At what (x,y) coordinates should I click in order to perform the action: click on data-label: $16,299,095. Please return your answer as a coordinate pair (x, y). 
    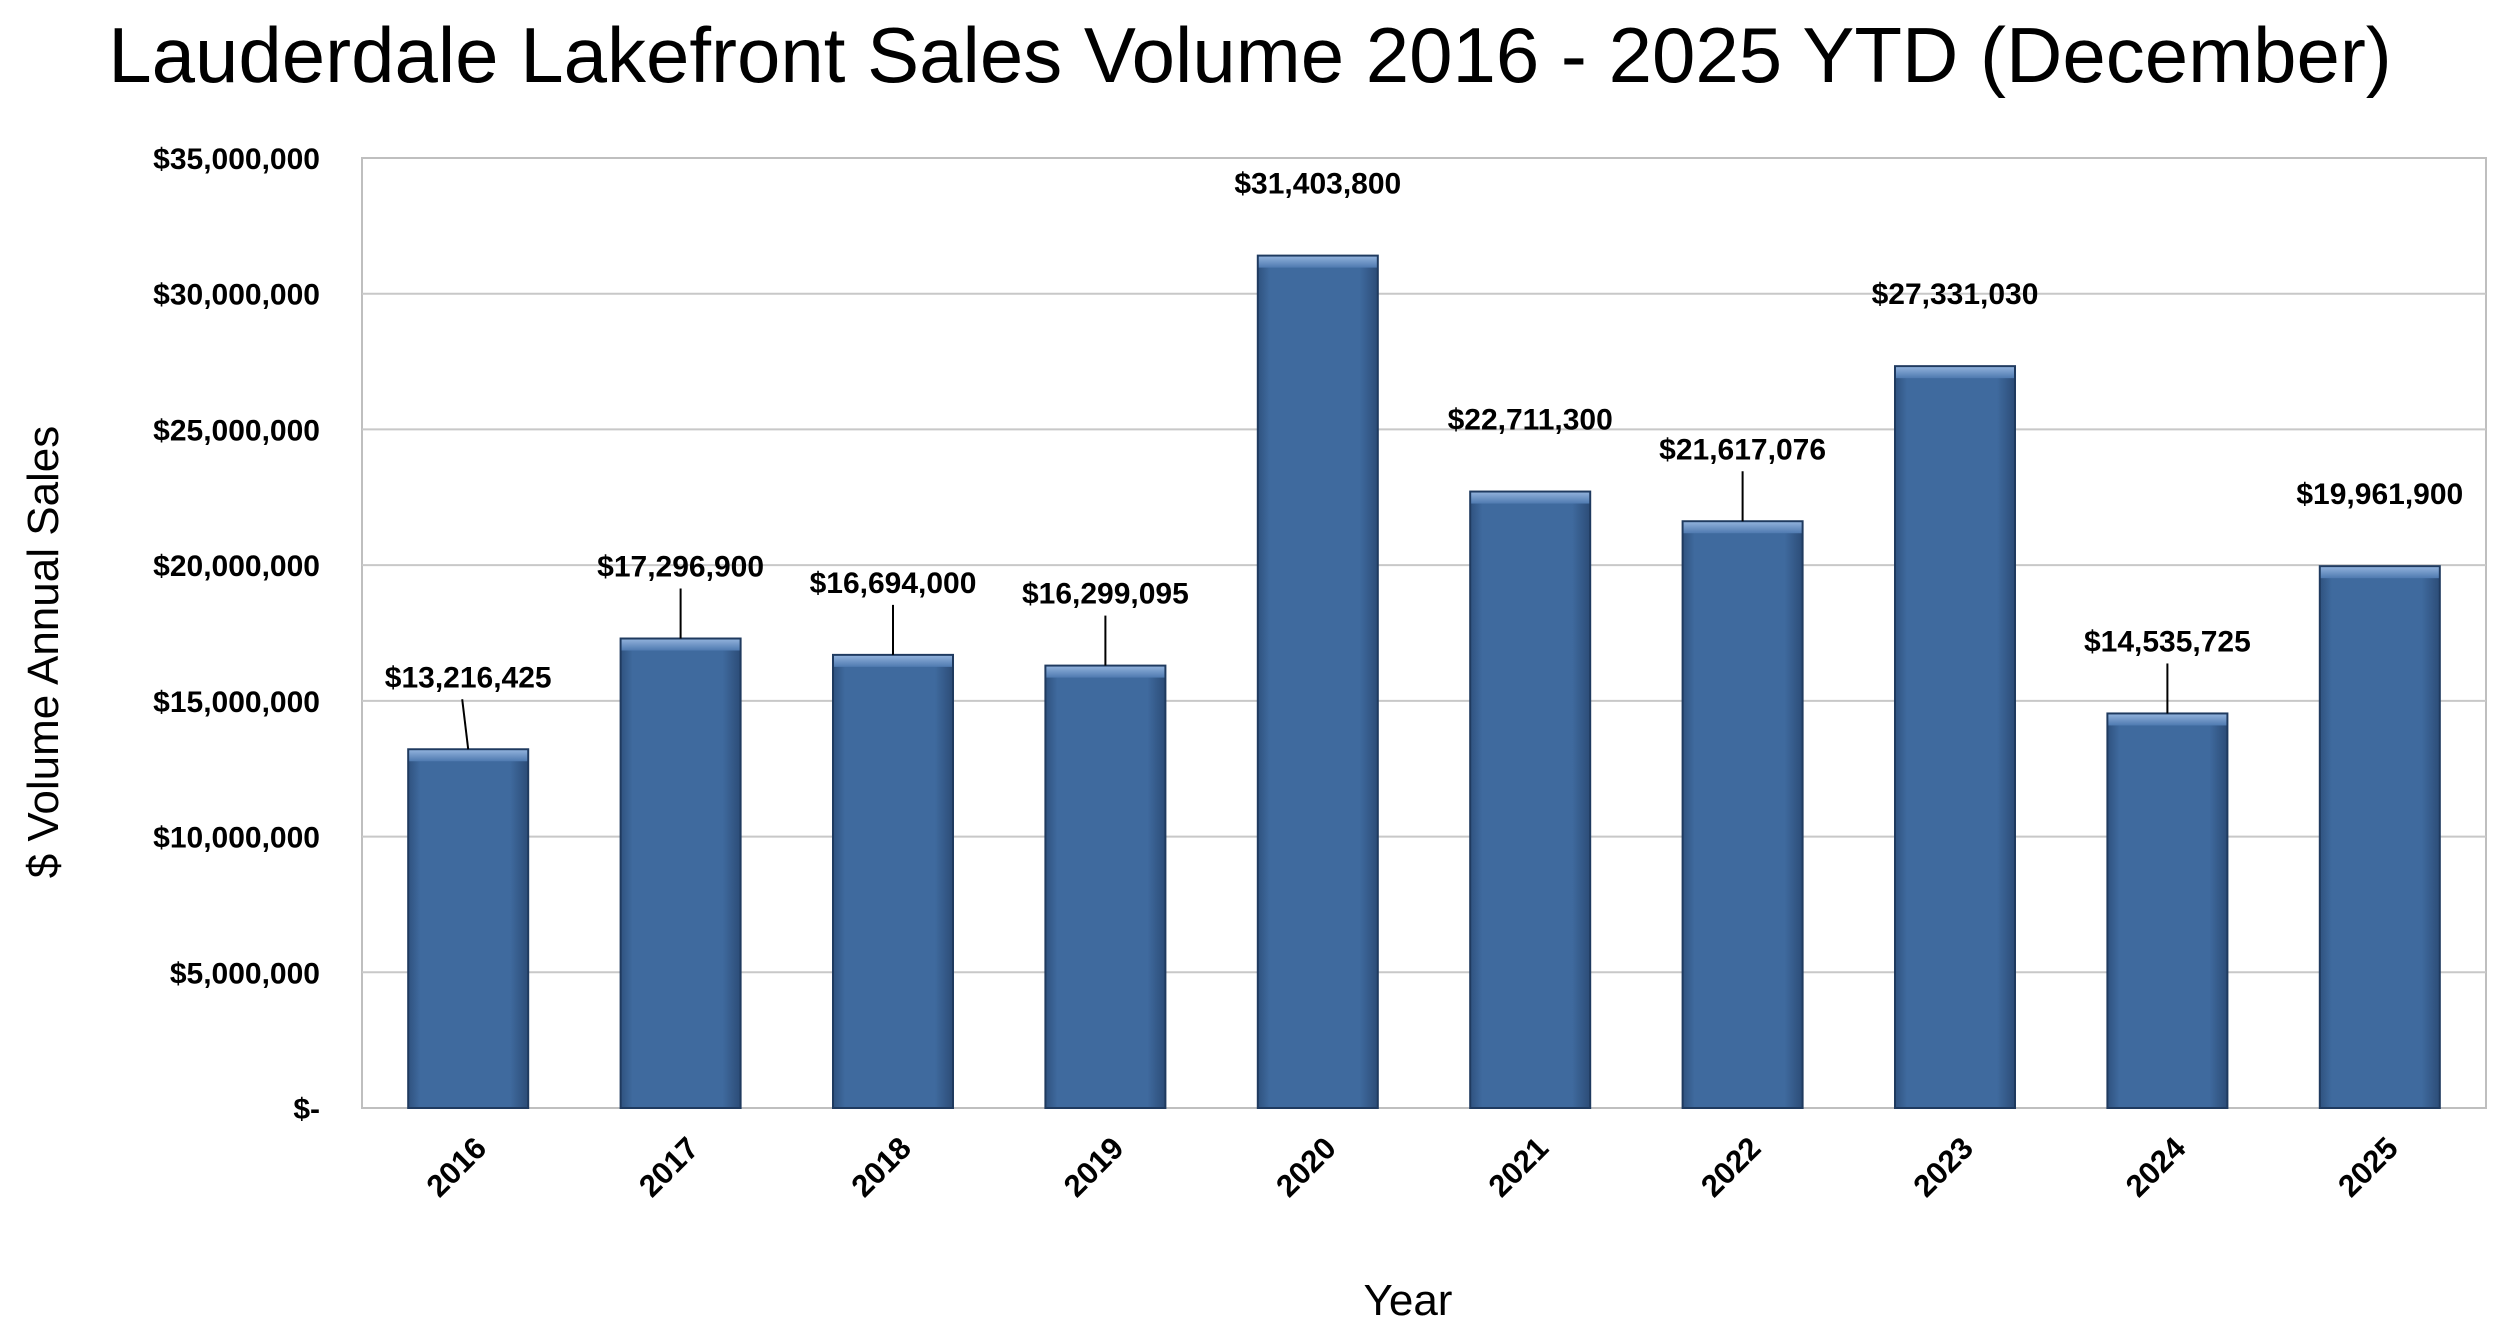
    Looking at the image, I should click on (1105, 594).